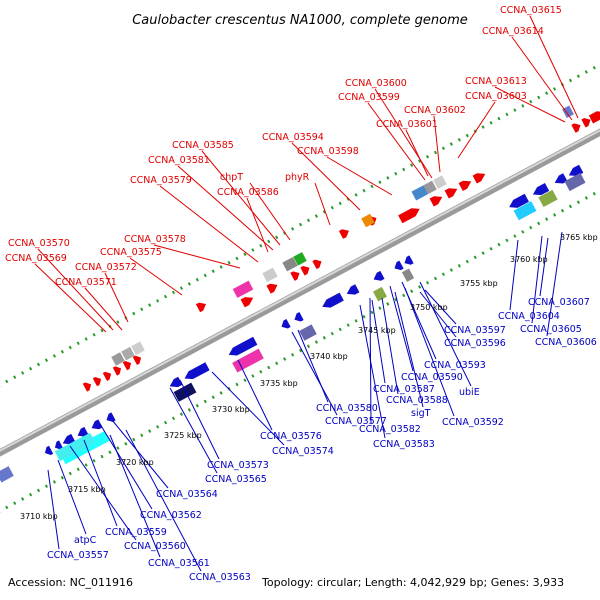  Describe the element at coordinates (86, 282) in the screenshot. I see `forward-gene-label: CCNA_03571` at that location.